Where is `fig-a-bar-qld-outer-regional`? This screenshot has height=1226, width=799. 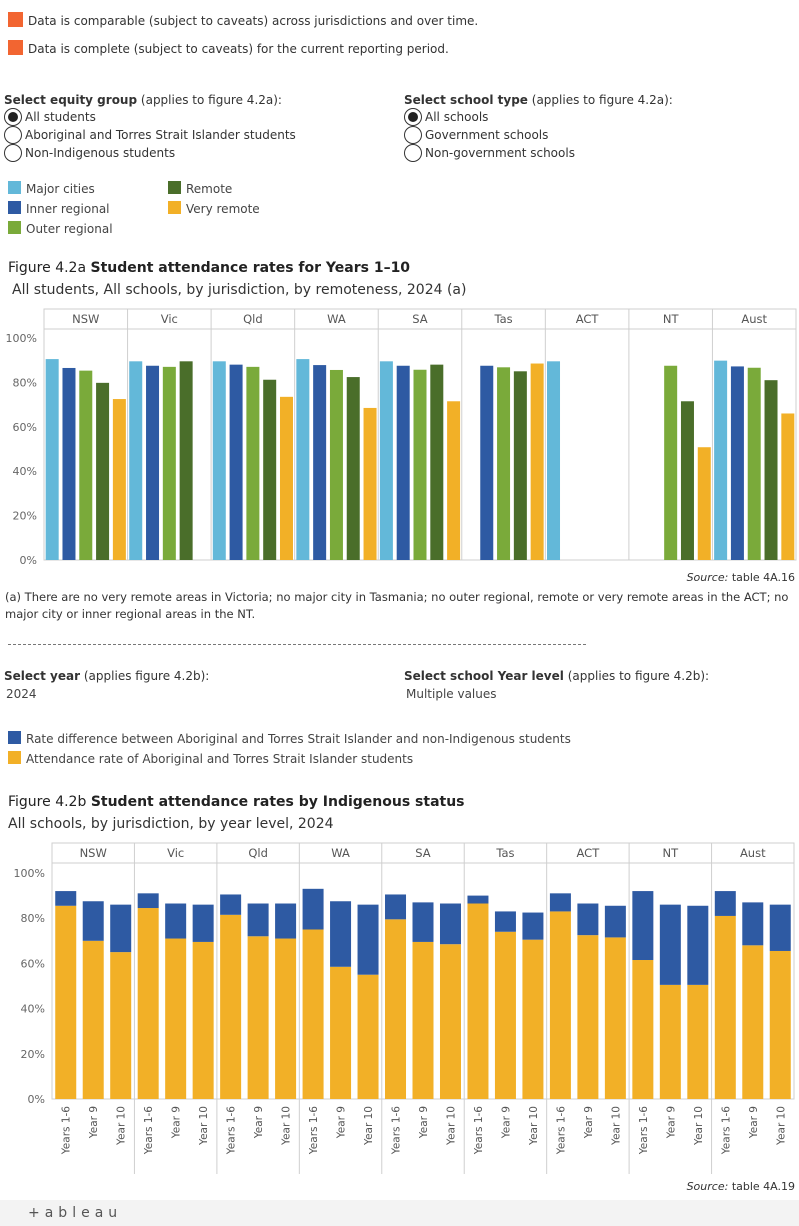 fig-a-bar-qld-outer-regional is located at coordinates (253, 463).